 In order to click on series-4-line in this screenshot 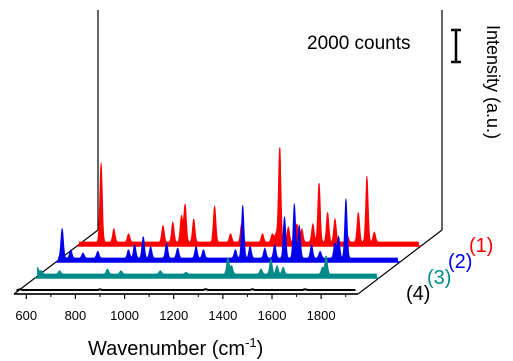, I will do `click(186, 289)`.